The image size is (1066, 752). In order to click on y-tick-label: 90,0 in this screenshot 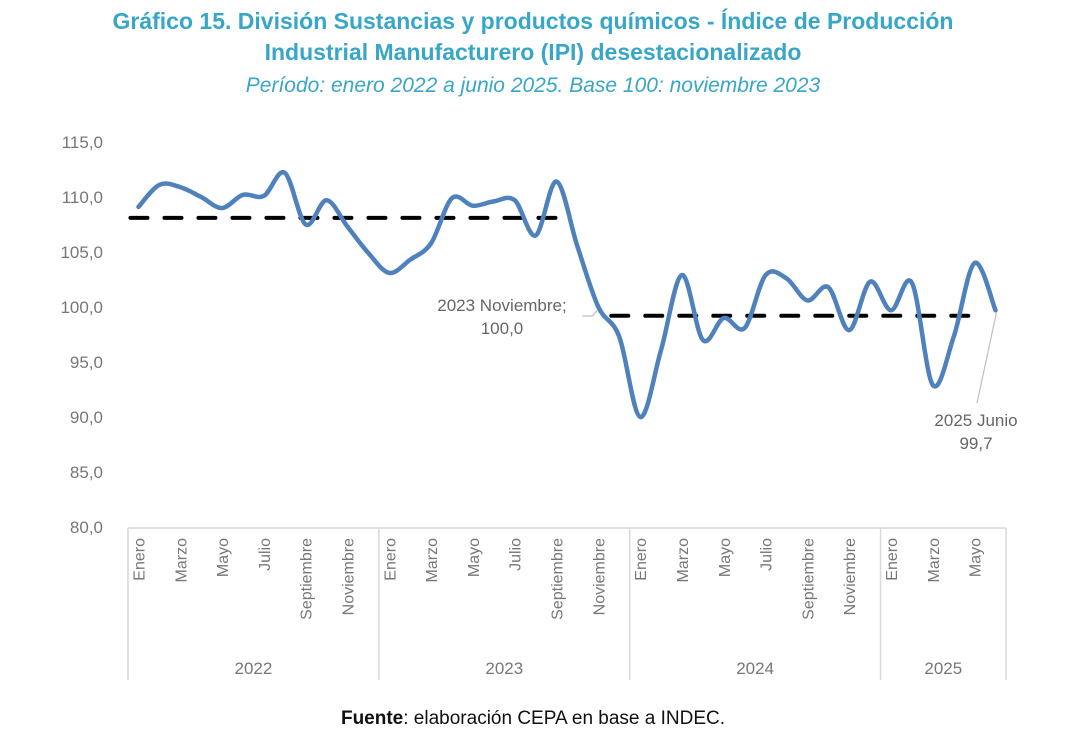, I will do `click(86, 417)`.